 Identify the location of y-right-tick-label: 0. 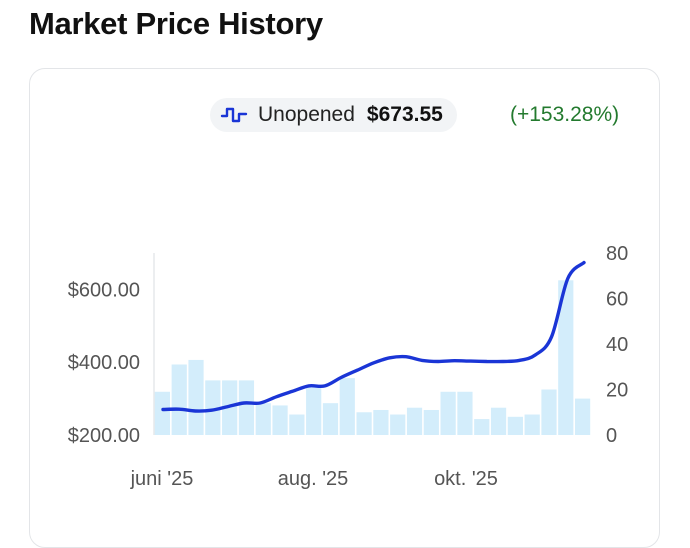
(611, 436).